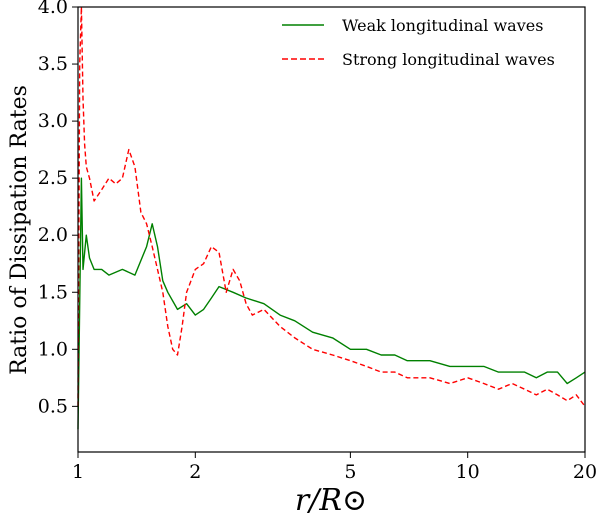 This screenshot has height=523, width=597. Describe the element at coordinates (442, 25) in the screenshot. I see `legend-label-weak: Weak longitudinal waves` at that location.